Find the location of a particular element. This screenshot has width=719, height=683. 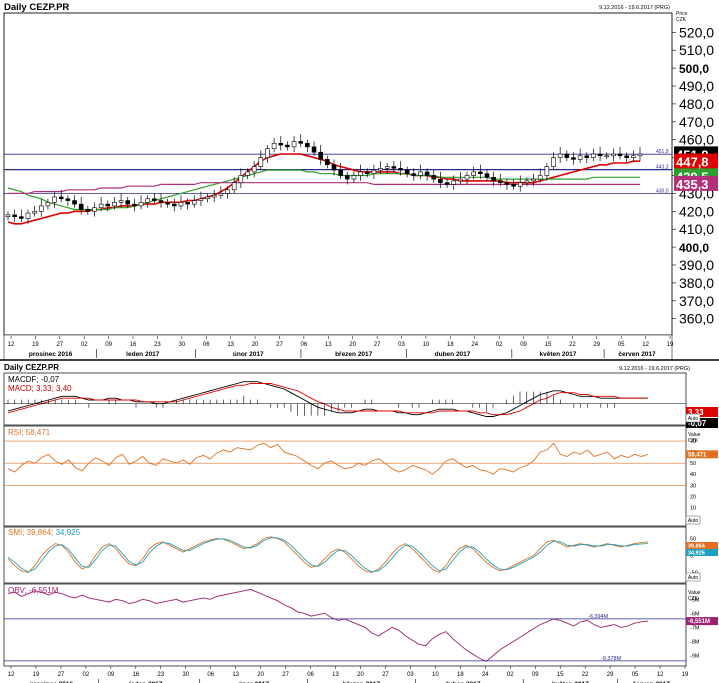

obv-y-tick-label: -7M is located at coordinates (695, 628).